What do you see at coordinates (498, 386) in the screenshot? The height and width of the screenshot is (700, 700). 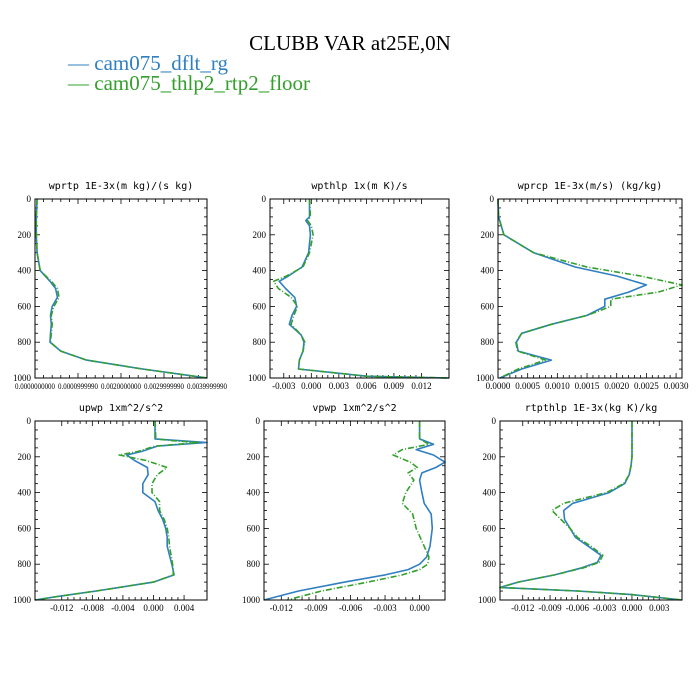 I see `x-tick-label: 0.0000` at bounding box center [498, 386].